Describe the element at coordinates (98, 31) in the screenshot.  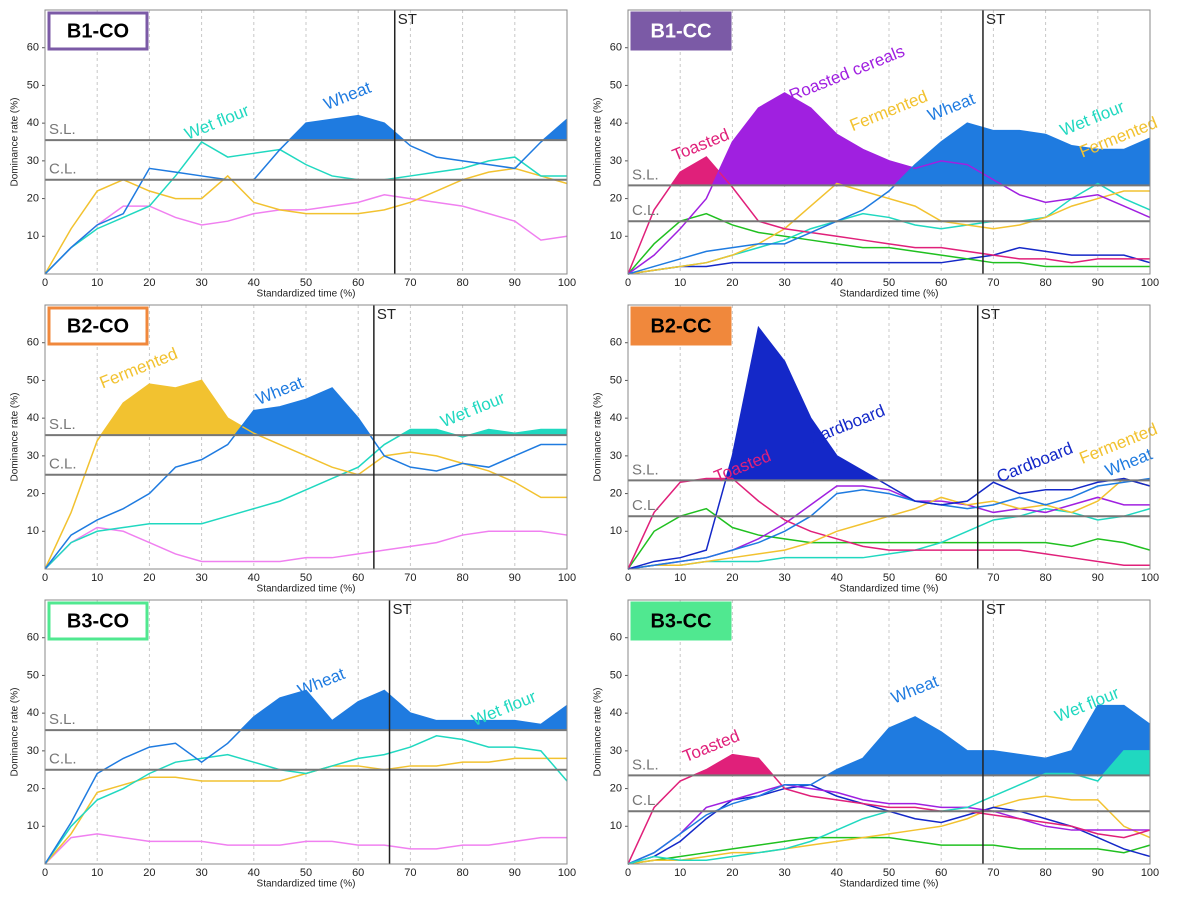
I see `chart-title: B1-CO` at that location.